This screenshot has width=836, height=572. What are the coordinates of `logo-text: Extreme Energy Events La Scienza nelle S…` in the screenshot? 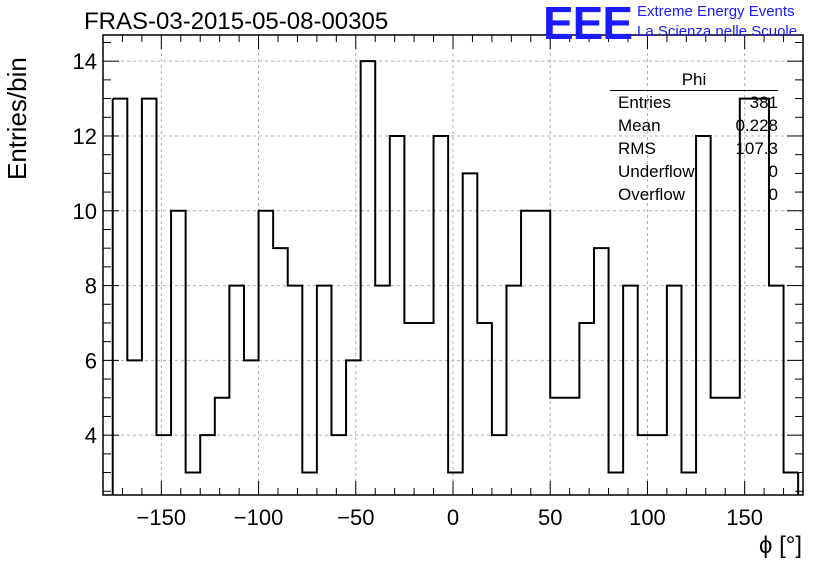 It's located at (717, 22).